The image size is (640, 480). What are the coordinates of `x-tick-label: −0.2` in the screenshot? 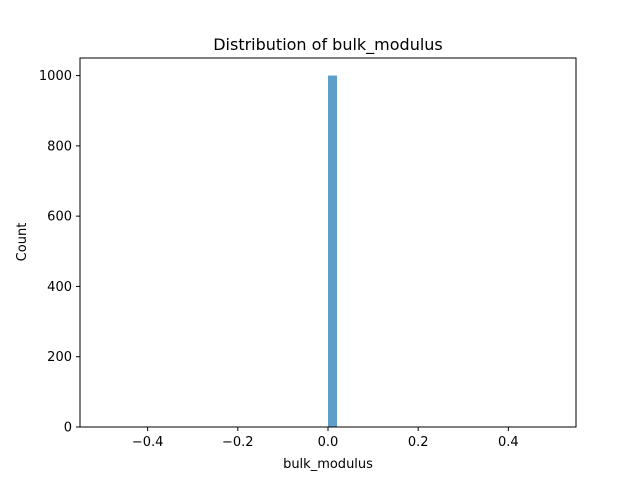 It's located at (238, 442).